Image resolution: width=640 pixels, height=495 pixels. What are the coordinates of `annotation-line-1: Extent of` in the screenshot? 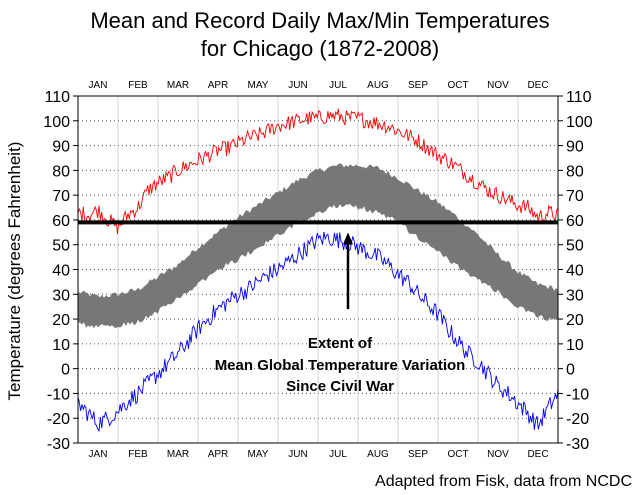 It's located at (340, 343).